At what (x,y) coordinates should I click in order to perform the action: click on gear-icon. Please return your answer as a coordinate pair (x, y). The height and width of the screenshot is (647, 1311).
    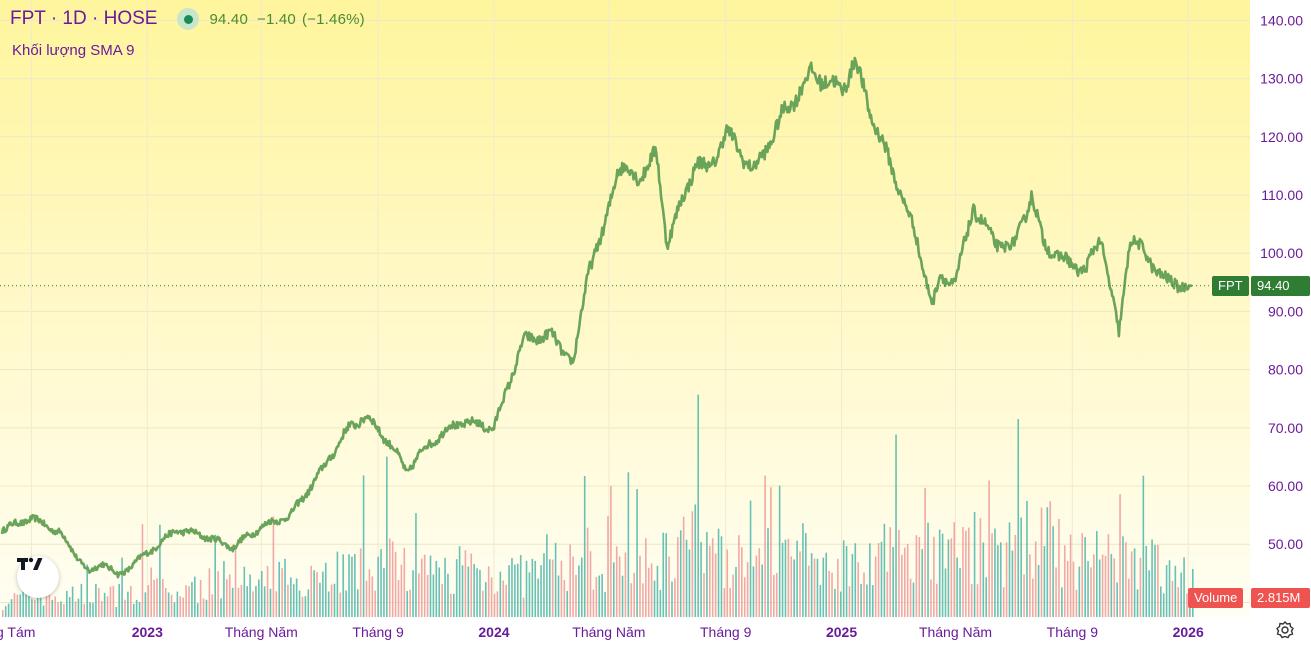
    Looking at the image, I should click on (1286, 631).